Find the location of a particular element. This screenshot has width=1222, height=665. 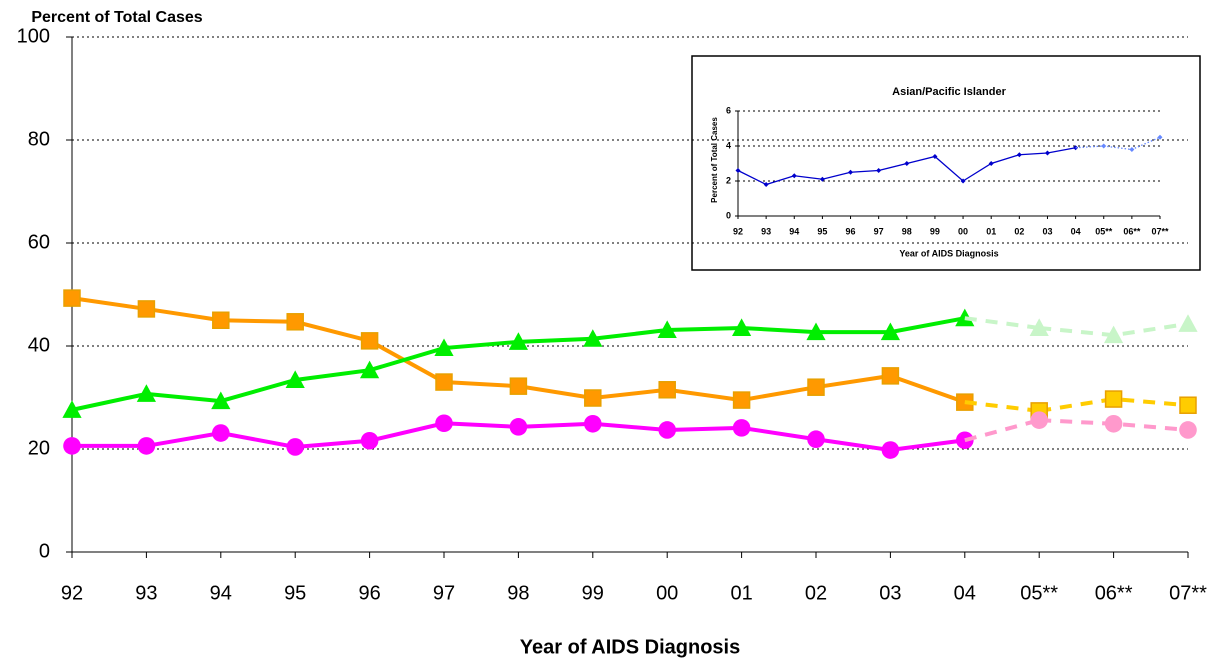

y-tick-label: 4 is located at coordinates (728, 145).